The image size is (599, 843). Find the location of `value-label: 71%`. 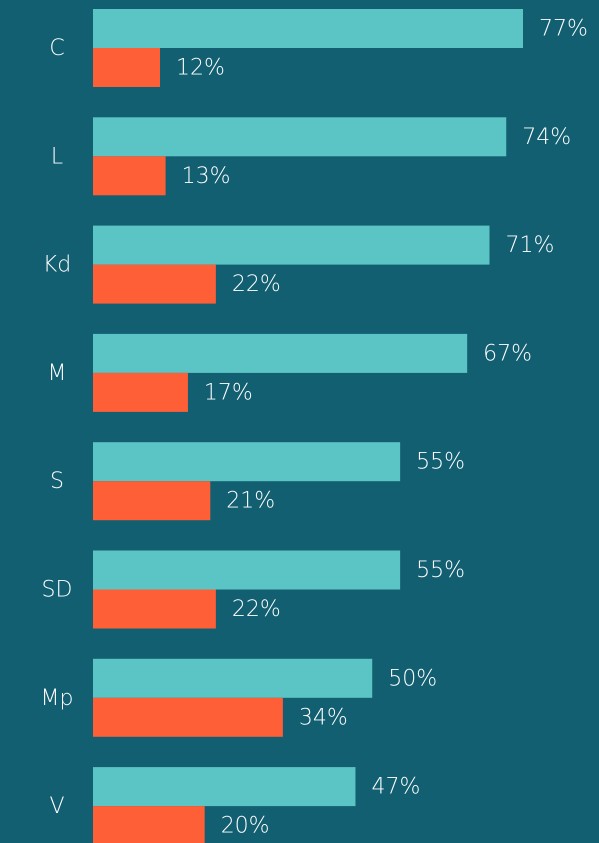

value-label: 71% is located at coordinates (529, 245).